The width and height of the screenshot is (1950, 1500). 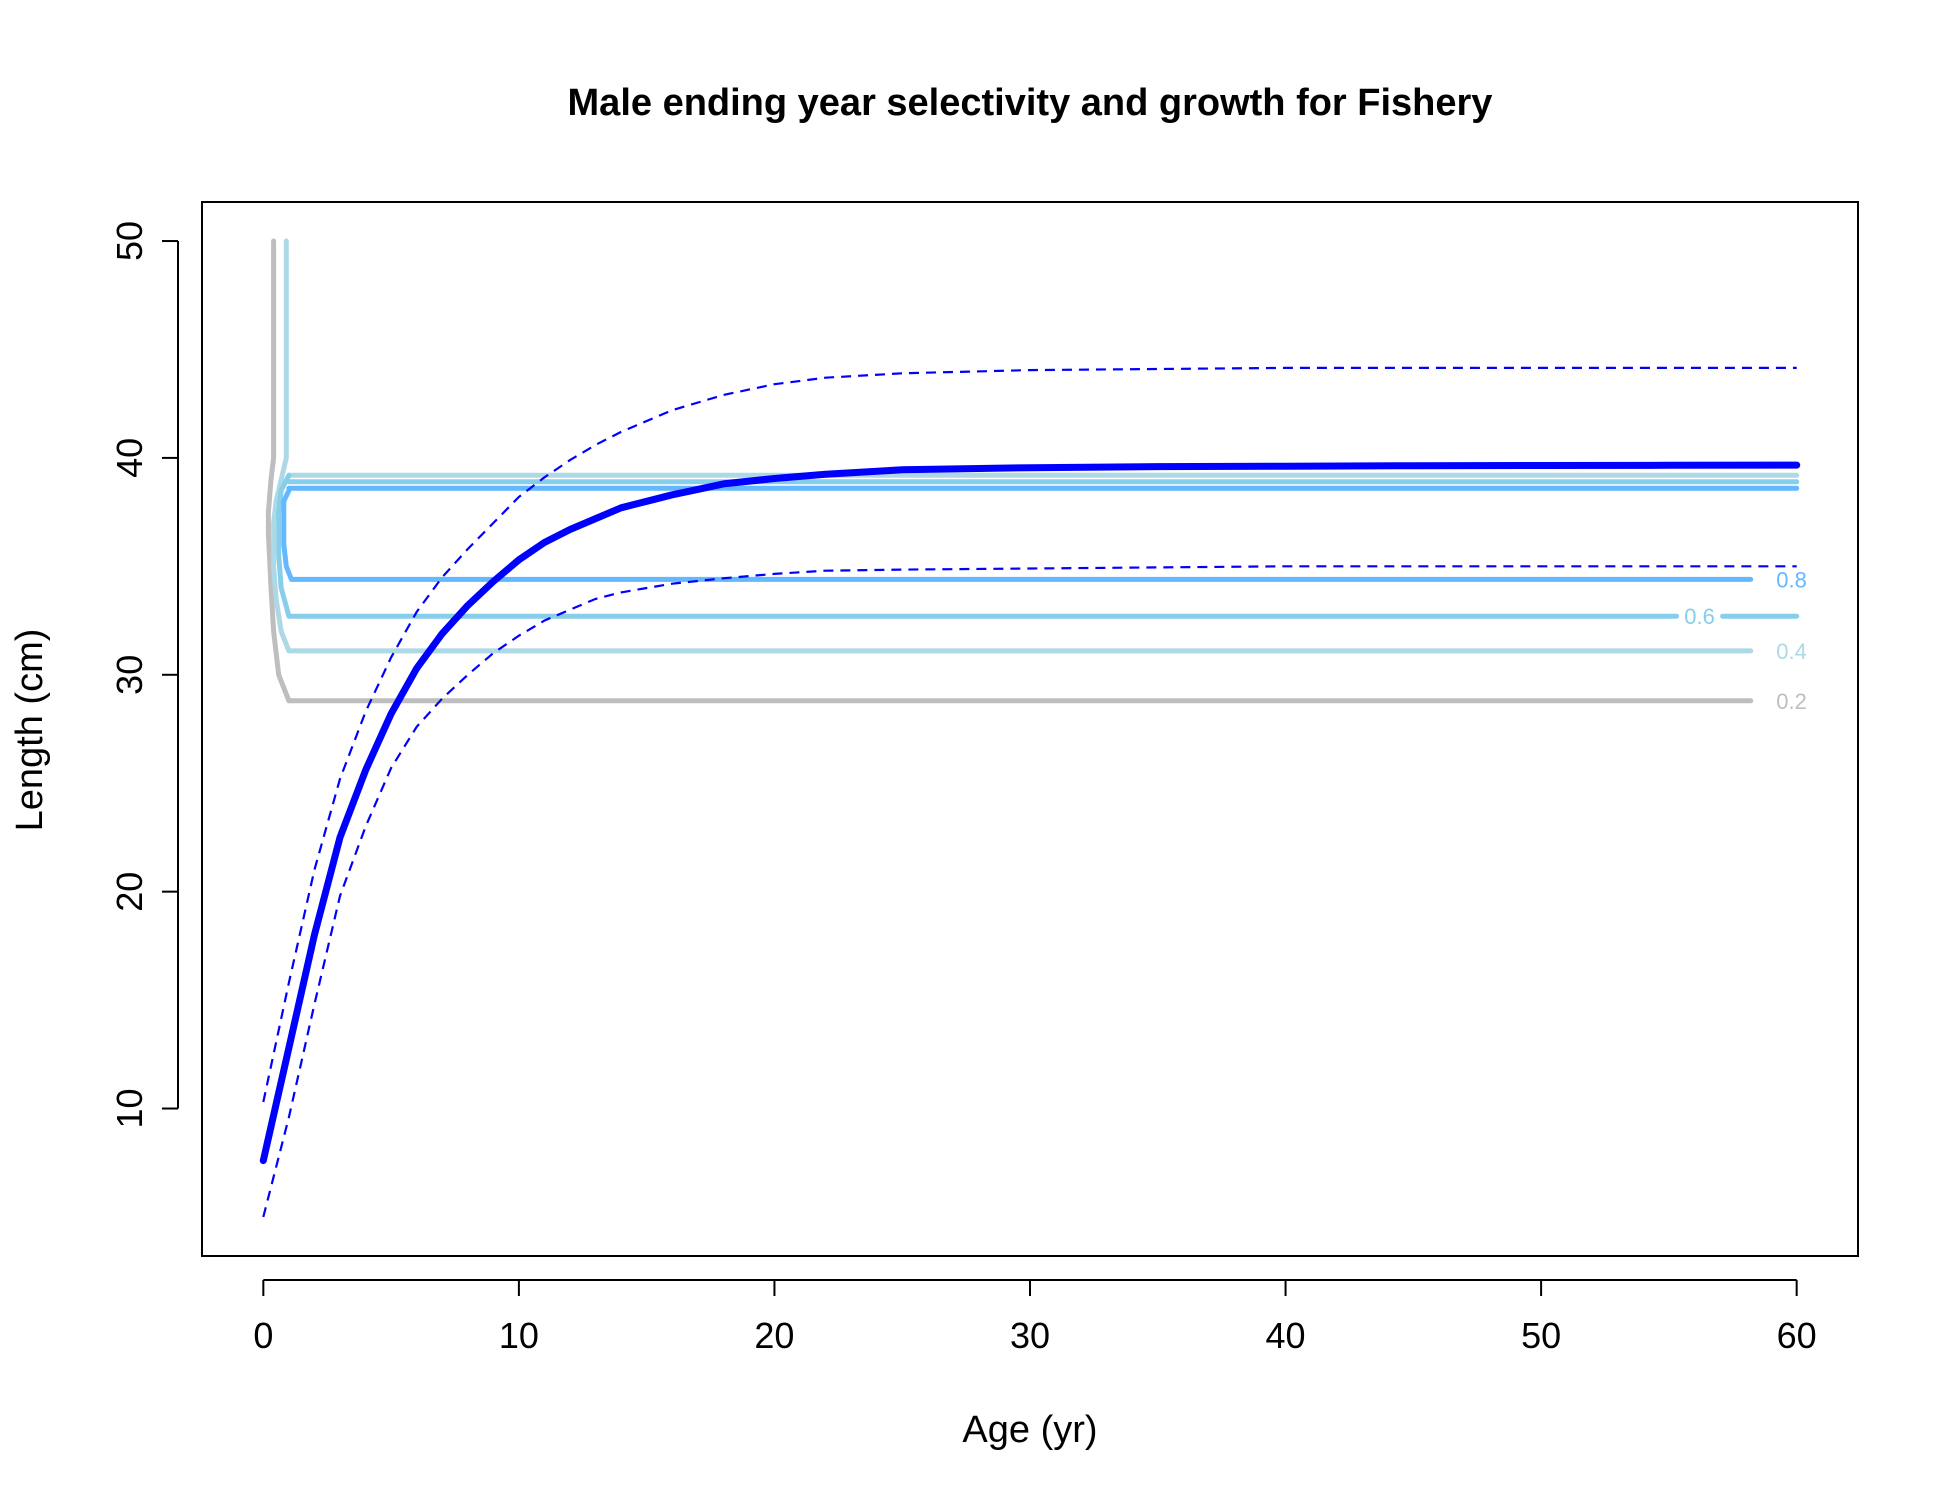 What do you see at coordinates (1017, 534) in the screenshot?
I see `contour-0.8-segment-0` at bounding box center [1017, 534].